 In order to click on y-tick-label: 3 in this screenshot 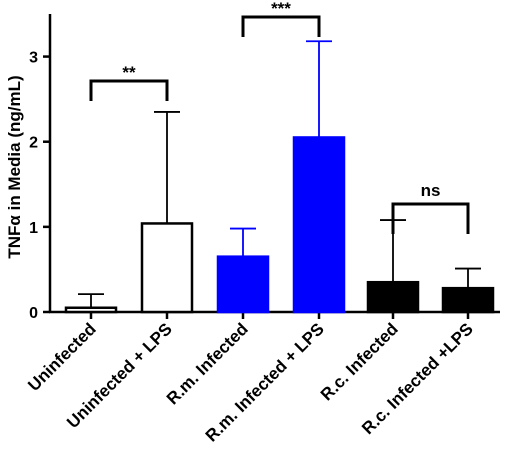, I will do `click(33, 58)`.